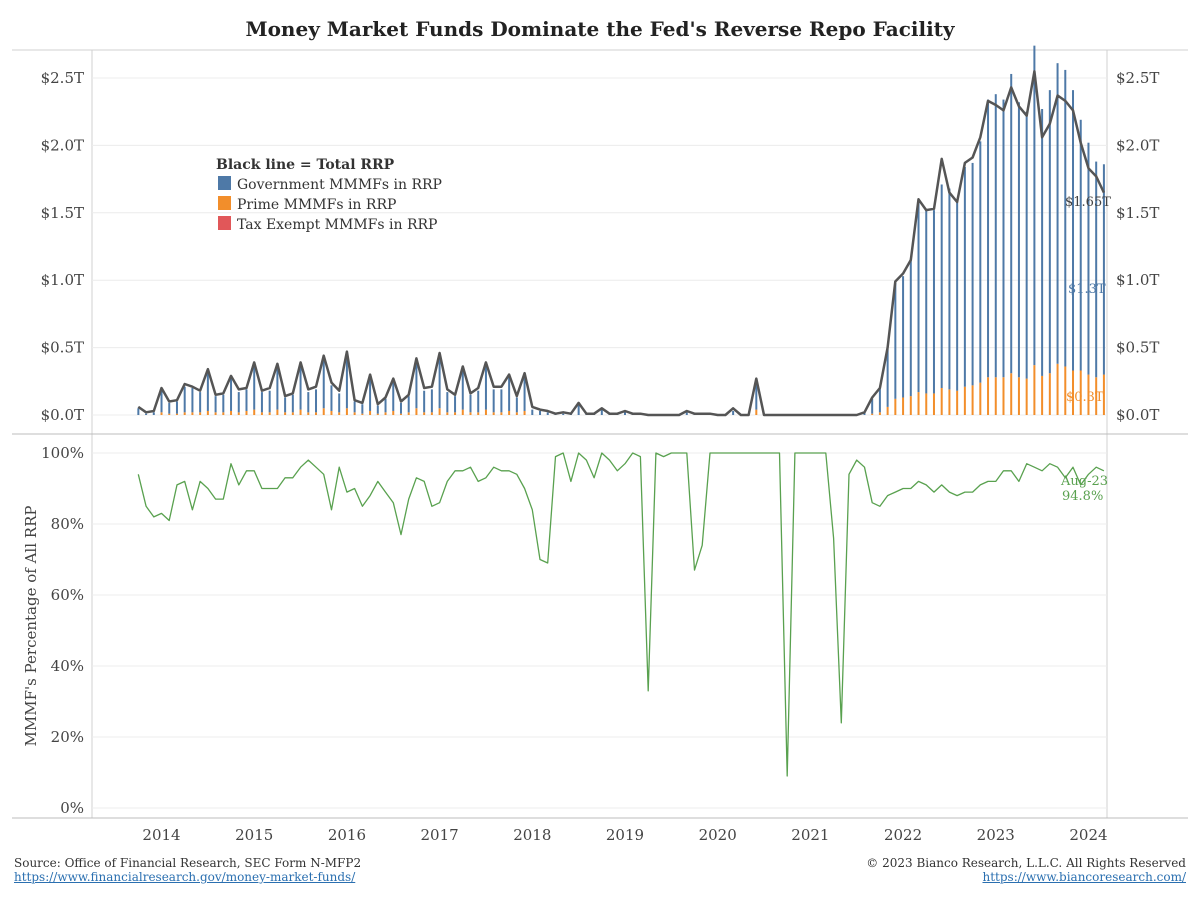  Describe the element at coordinates (67, 595) in the screenshot. I see `bottom-y-tick-3: 60%` at that location.